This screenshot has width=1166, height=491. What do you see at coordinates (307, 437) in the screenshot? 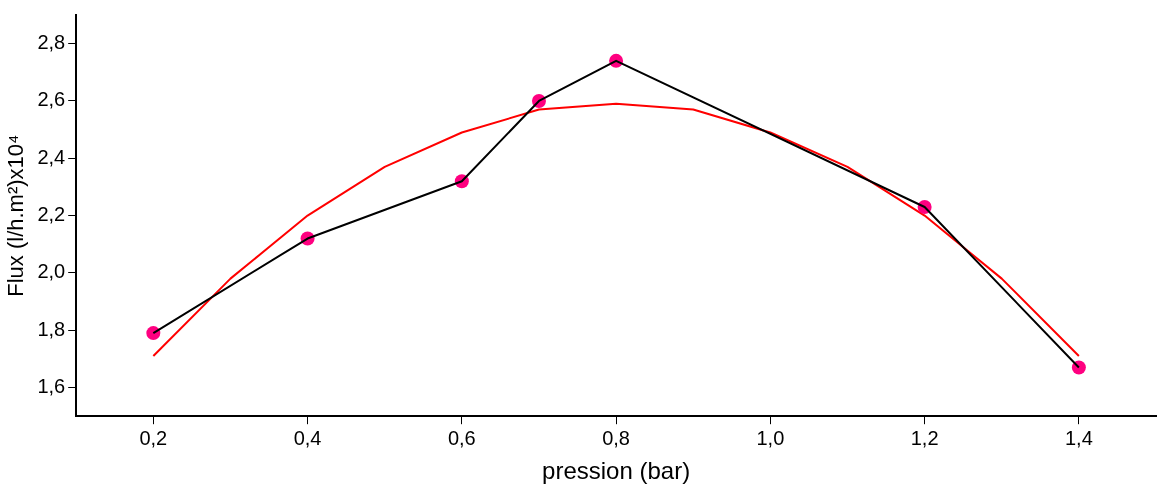
I see `x-tick-label: 0,4` at bounding box center [307, 437].